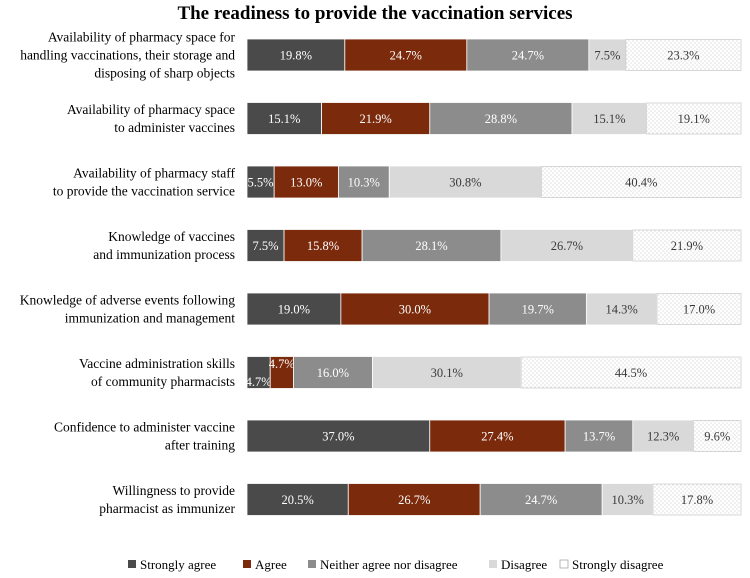  I want to click on data-label: 17.8%, so click(697, 500).